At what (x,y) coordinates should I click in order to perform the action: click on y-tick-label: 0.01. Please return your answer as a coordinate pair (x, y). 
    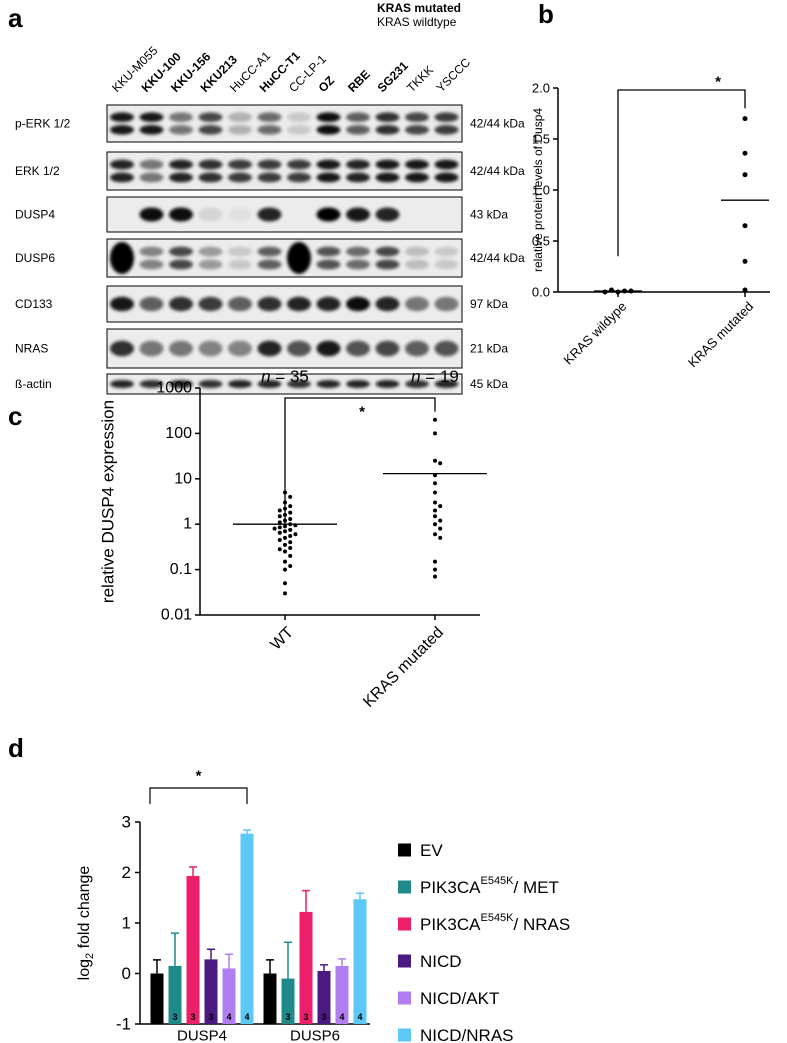
    Looking at the image, I should click on (176, 615).